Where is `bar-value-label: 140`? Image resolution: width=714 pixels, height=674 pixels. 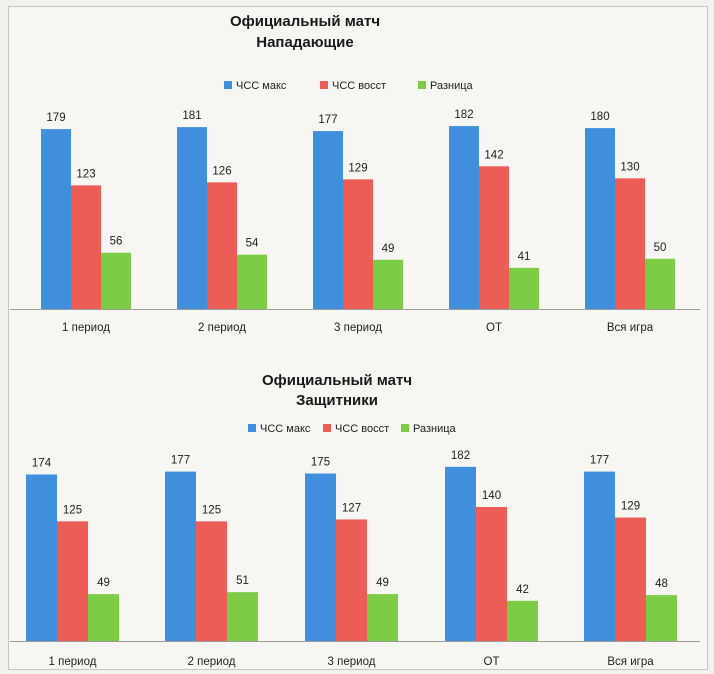 bar-value-label: 140 is located at coordinates (491, 496).